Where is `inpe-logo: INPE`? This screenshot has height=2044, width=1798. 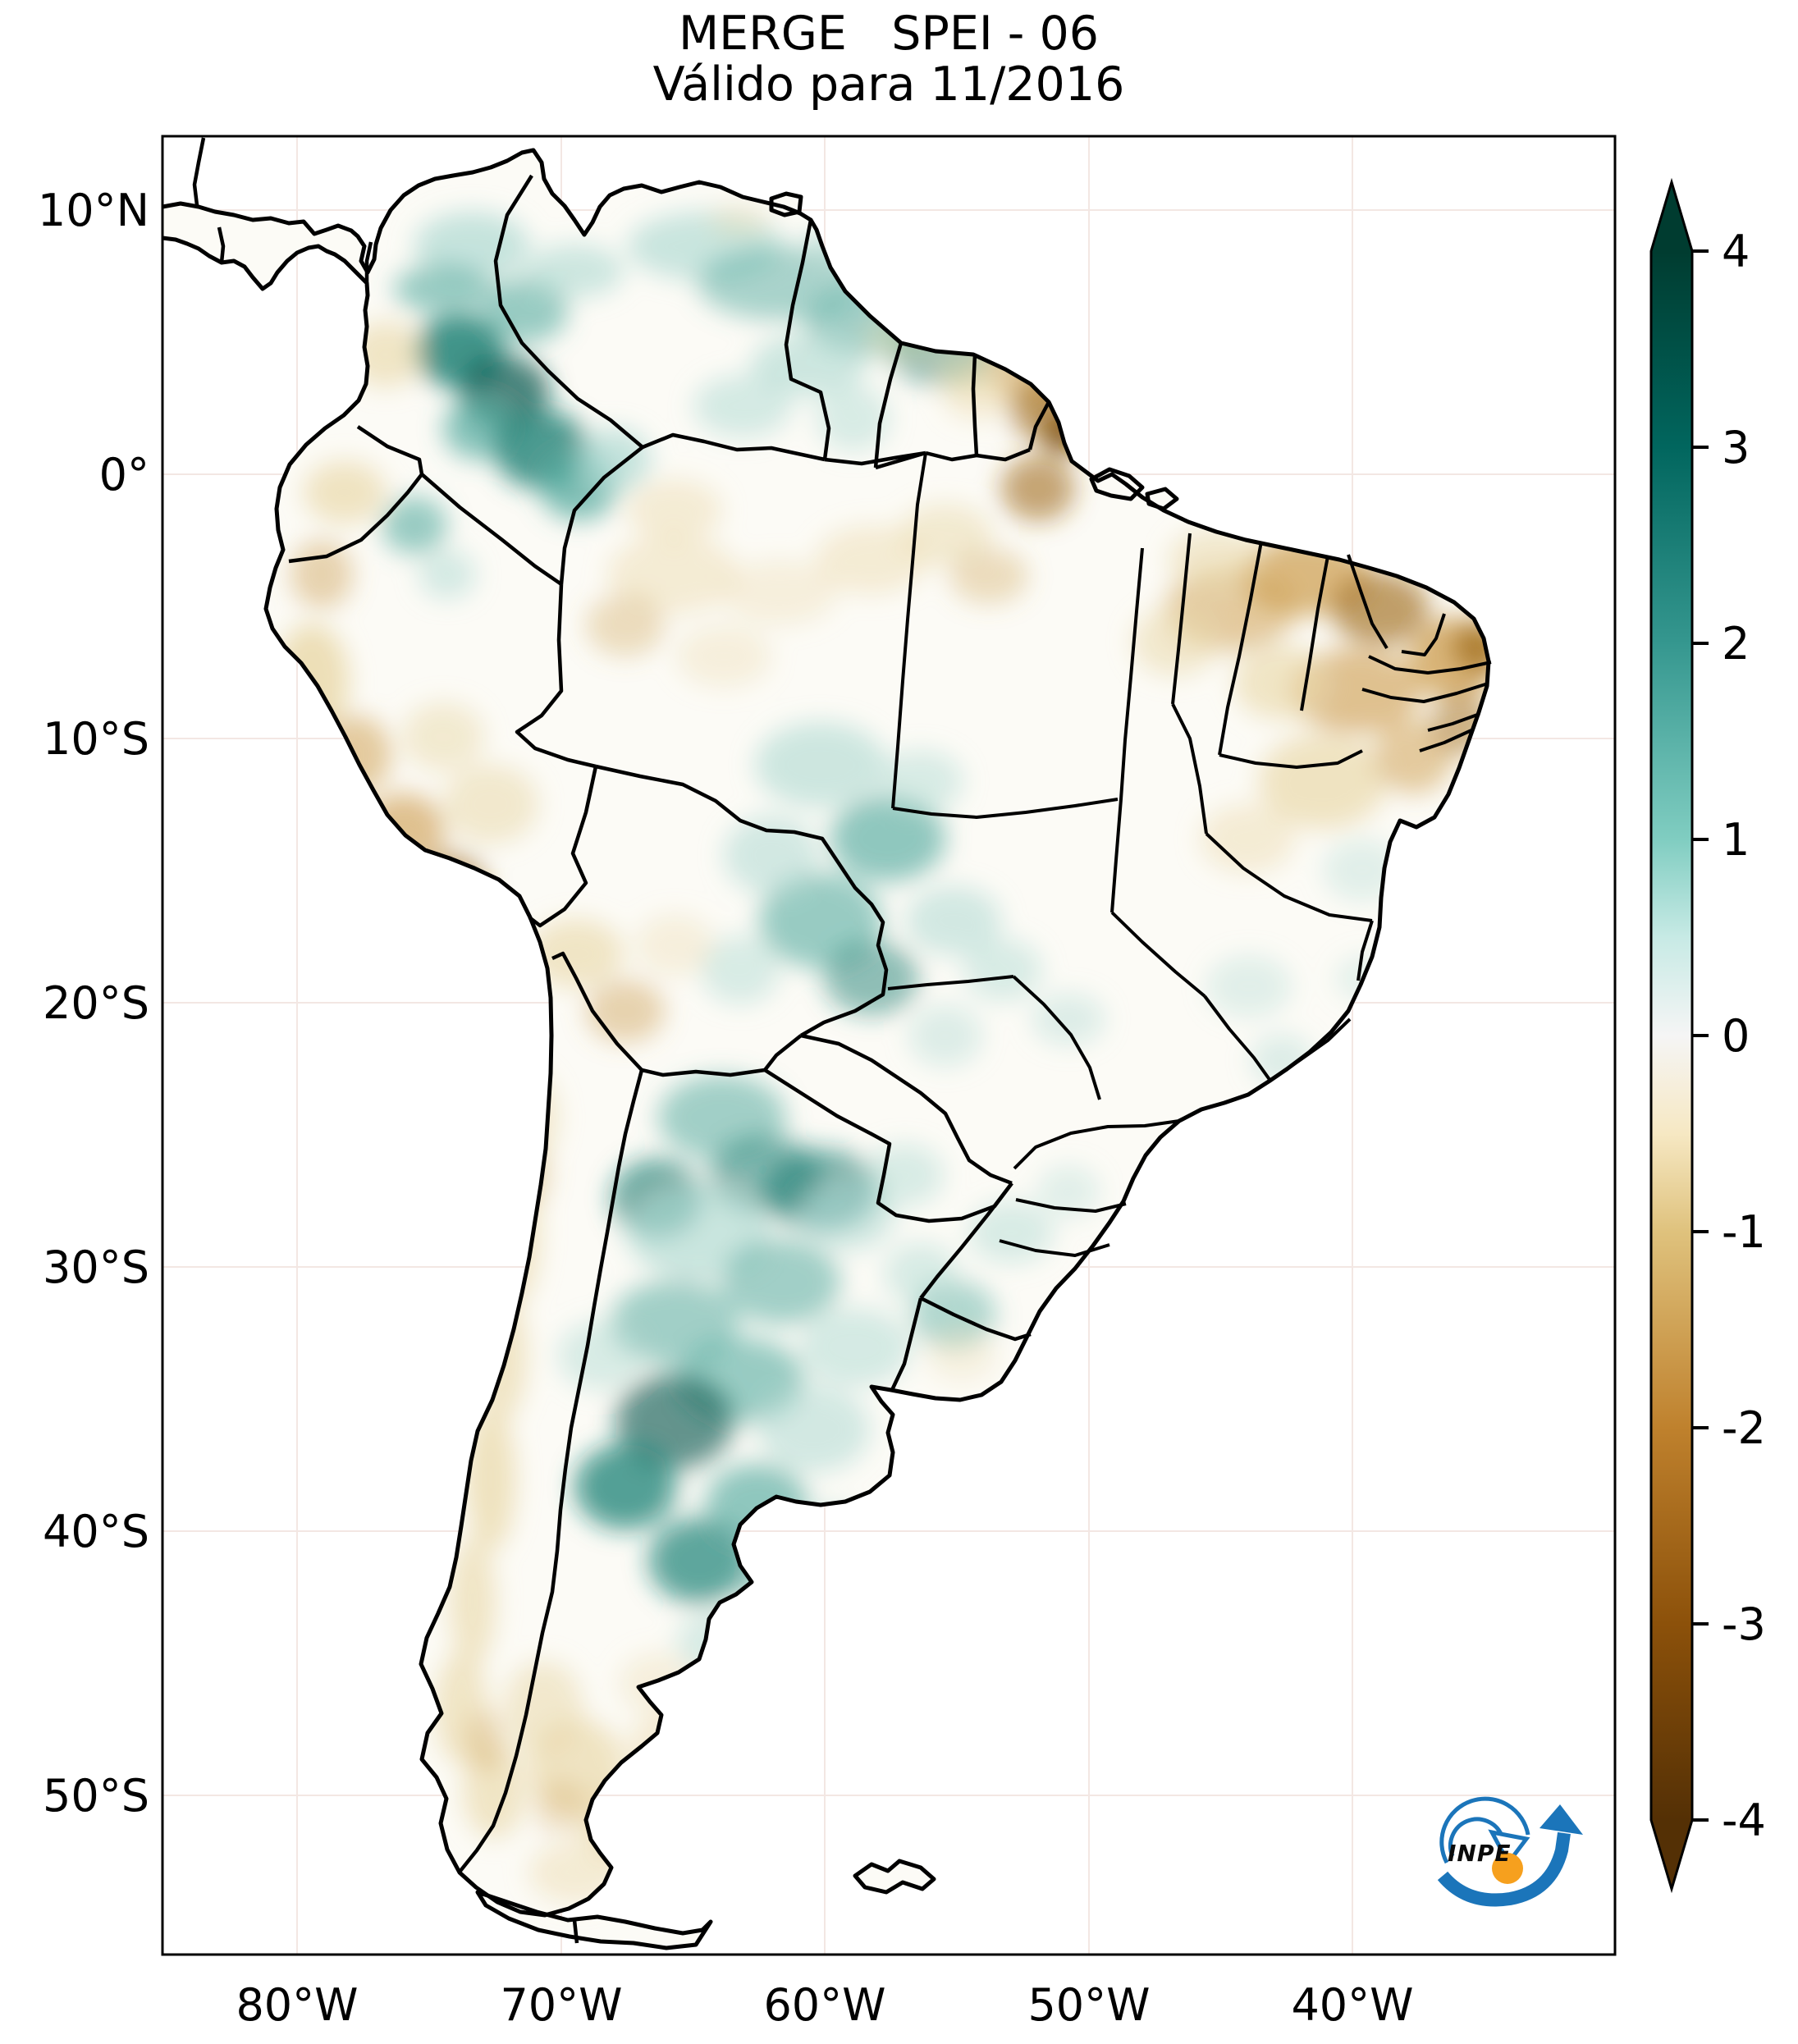 inpe-logo: INPE is located at coordinates (1510, 1851).